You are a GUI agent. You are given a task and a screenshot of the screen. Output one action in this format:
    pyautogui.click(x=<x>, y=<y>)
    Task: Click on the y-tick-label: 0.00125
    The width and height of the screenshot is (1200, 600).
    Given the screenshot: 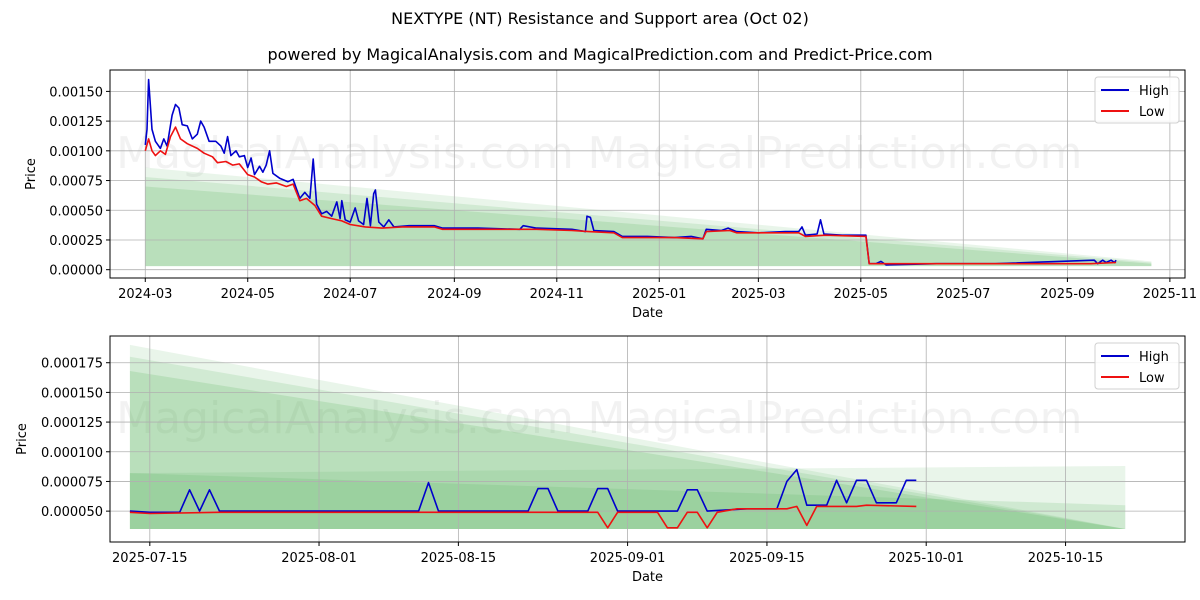 What is the action you would take?
    pyautogui.click(x=76, y=122)
    